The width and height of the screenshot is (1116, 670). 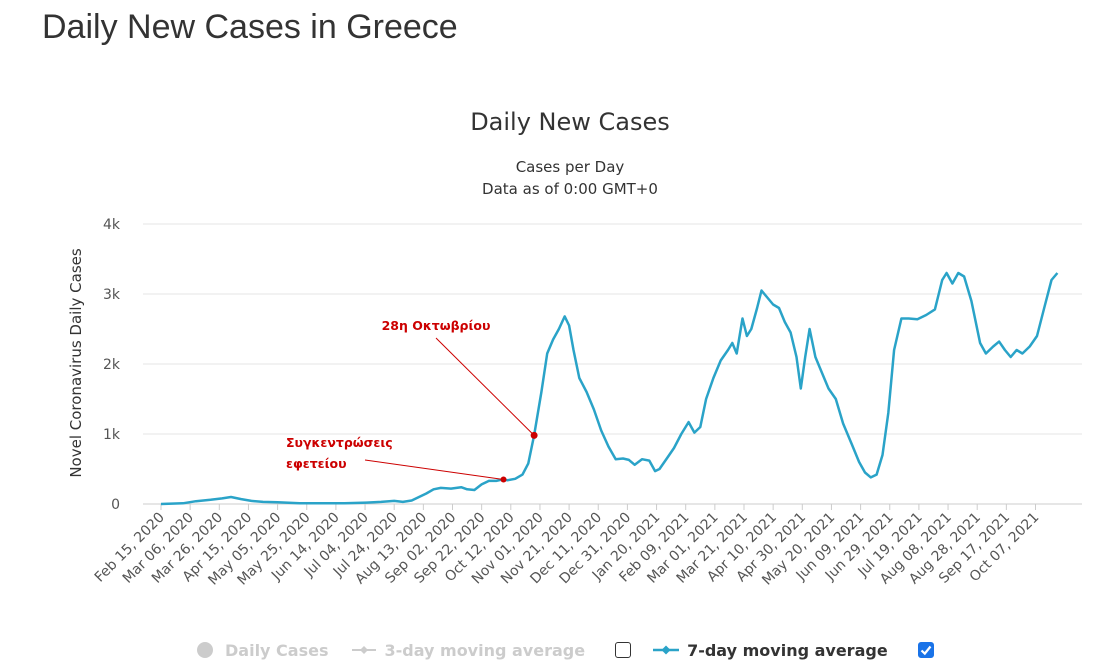 I want to click on annotations-layer: 28η Οκτωβρίου Συγκεντρώσεις εφετείου, so click(x=412, y=400).